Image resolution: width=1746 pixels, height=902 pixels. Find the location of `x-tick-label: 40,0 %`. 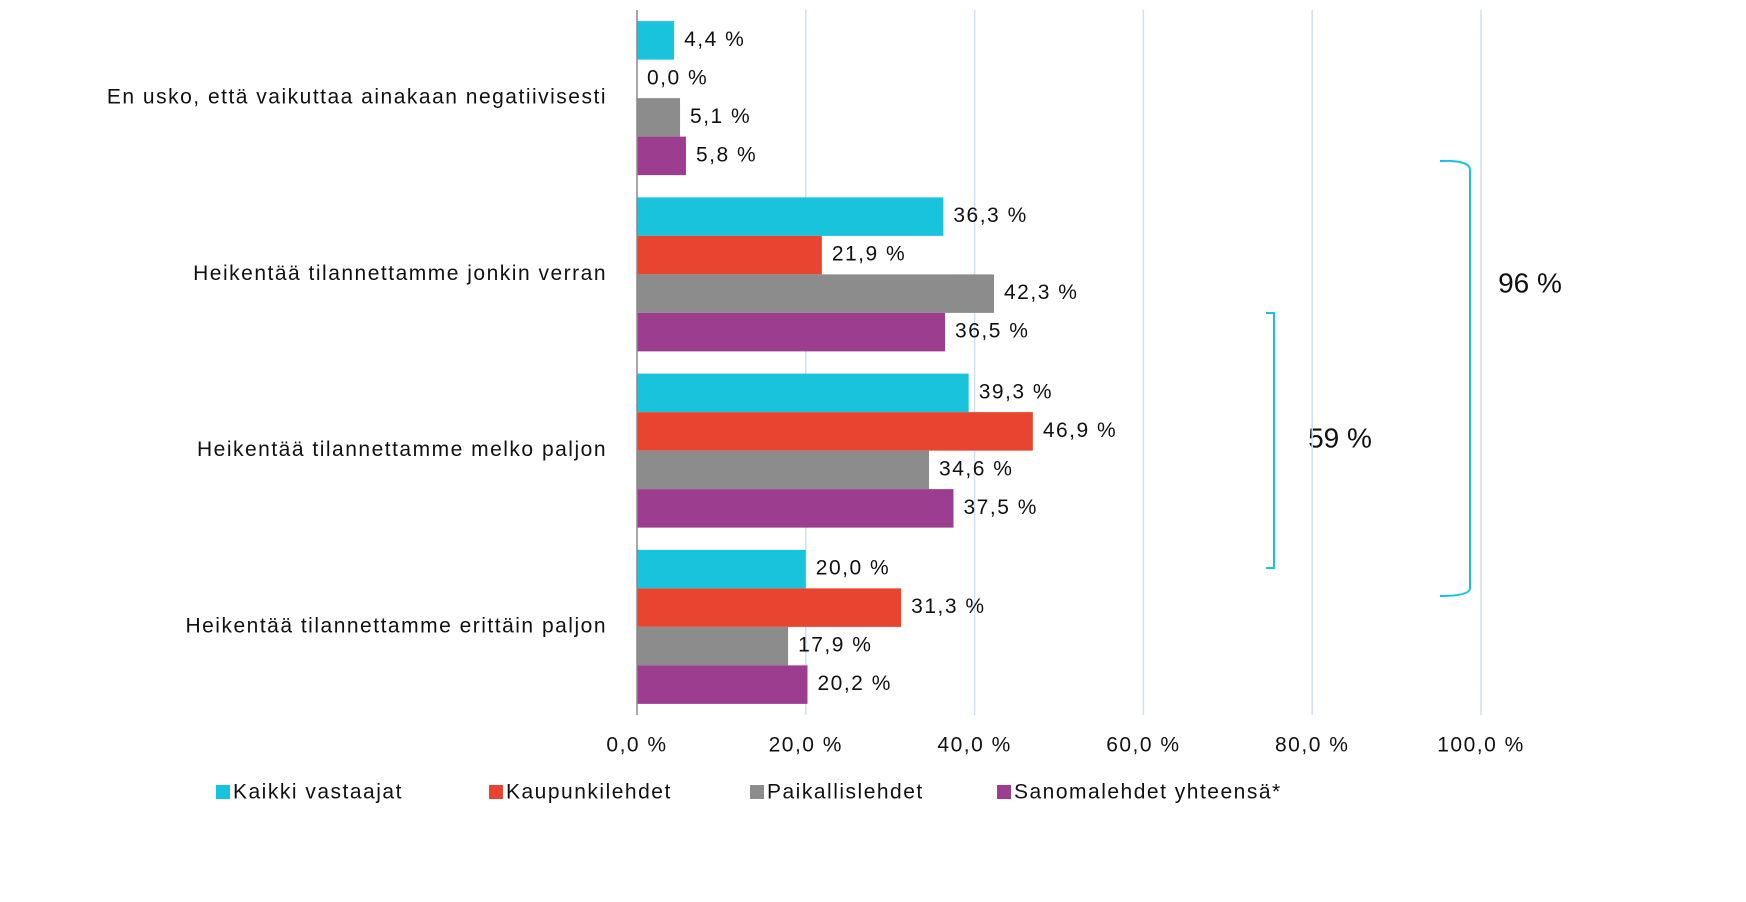

x-tick-label: 40,0 % is located at coordinates (974, 745).